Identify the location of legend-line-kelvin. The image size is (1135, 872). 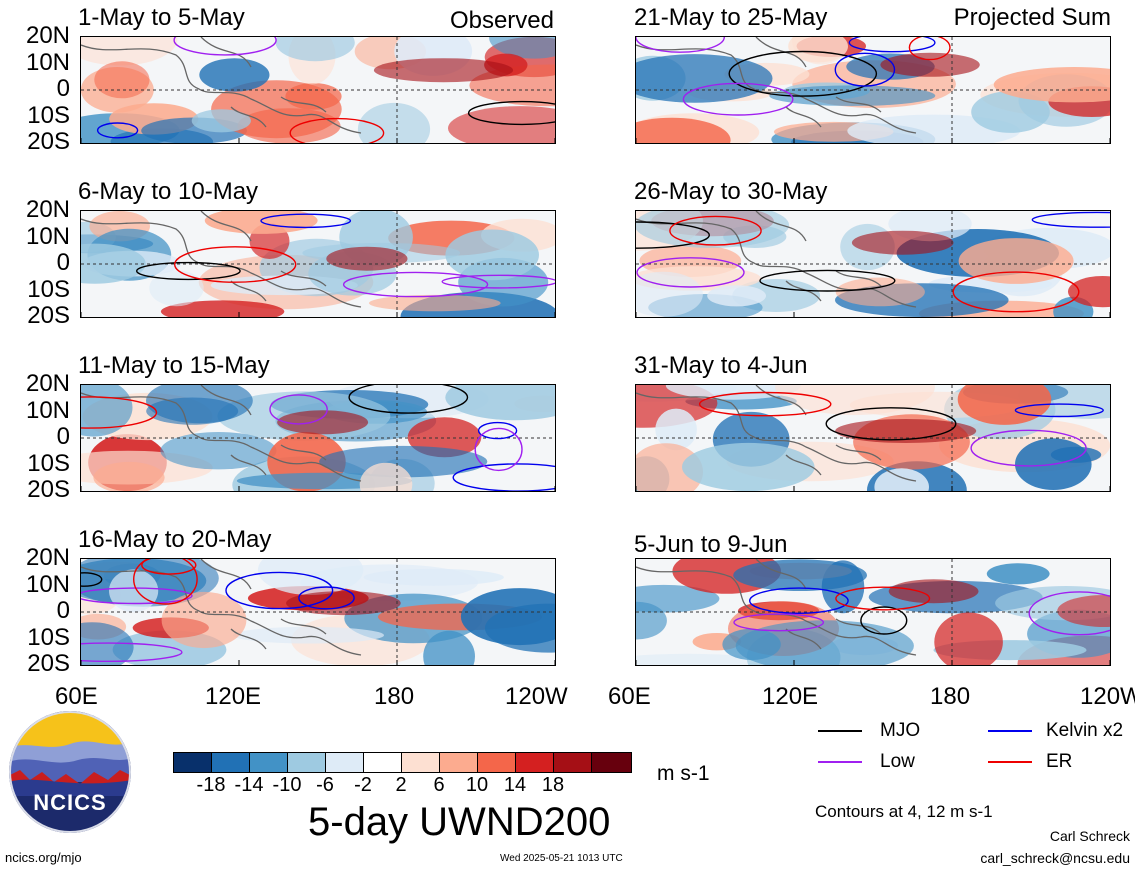
(1010, 731).